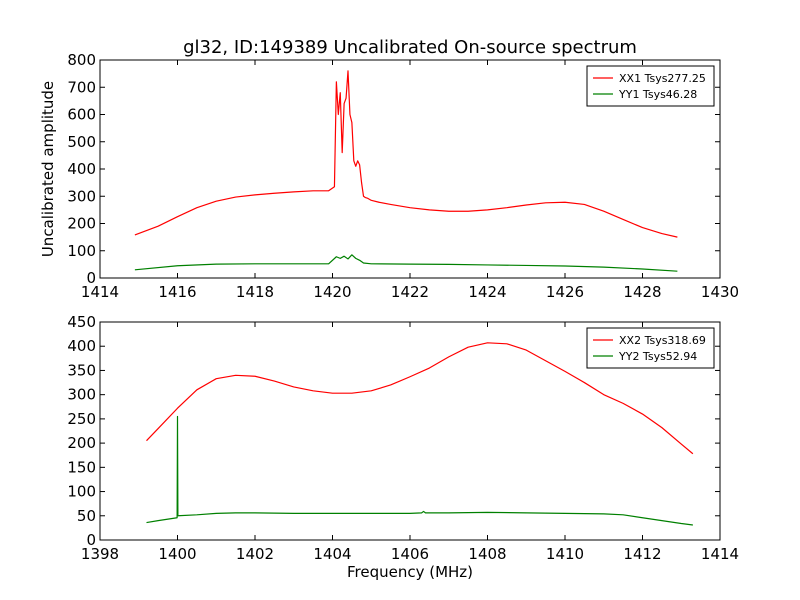 This screenshot has width=800, height=600. Describe the element at coordinates (81, 87) in the screenshot. I see `y-tick-label: 700` at that location.